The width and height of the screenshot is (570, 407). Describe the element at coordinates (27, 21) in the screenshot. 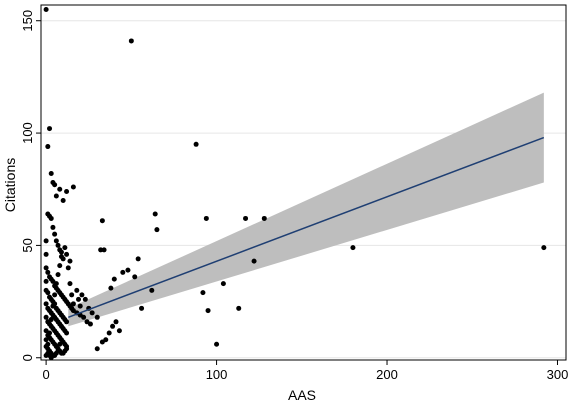

I see `y-tick-label: 150` at that location.